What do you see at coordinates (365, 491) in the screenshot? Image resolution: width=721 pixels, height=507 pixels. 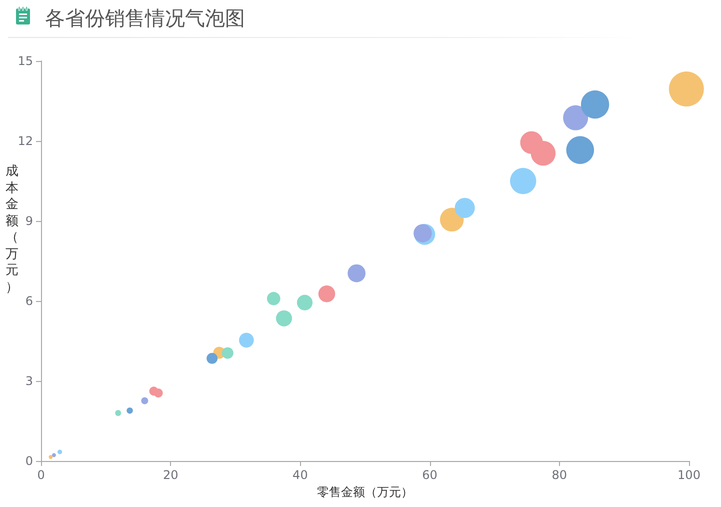 I see `x-axis-title: 零售金额（万元）` at bounding box center [365, 491].